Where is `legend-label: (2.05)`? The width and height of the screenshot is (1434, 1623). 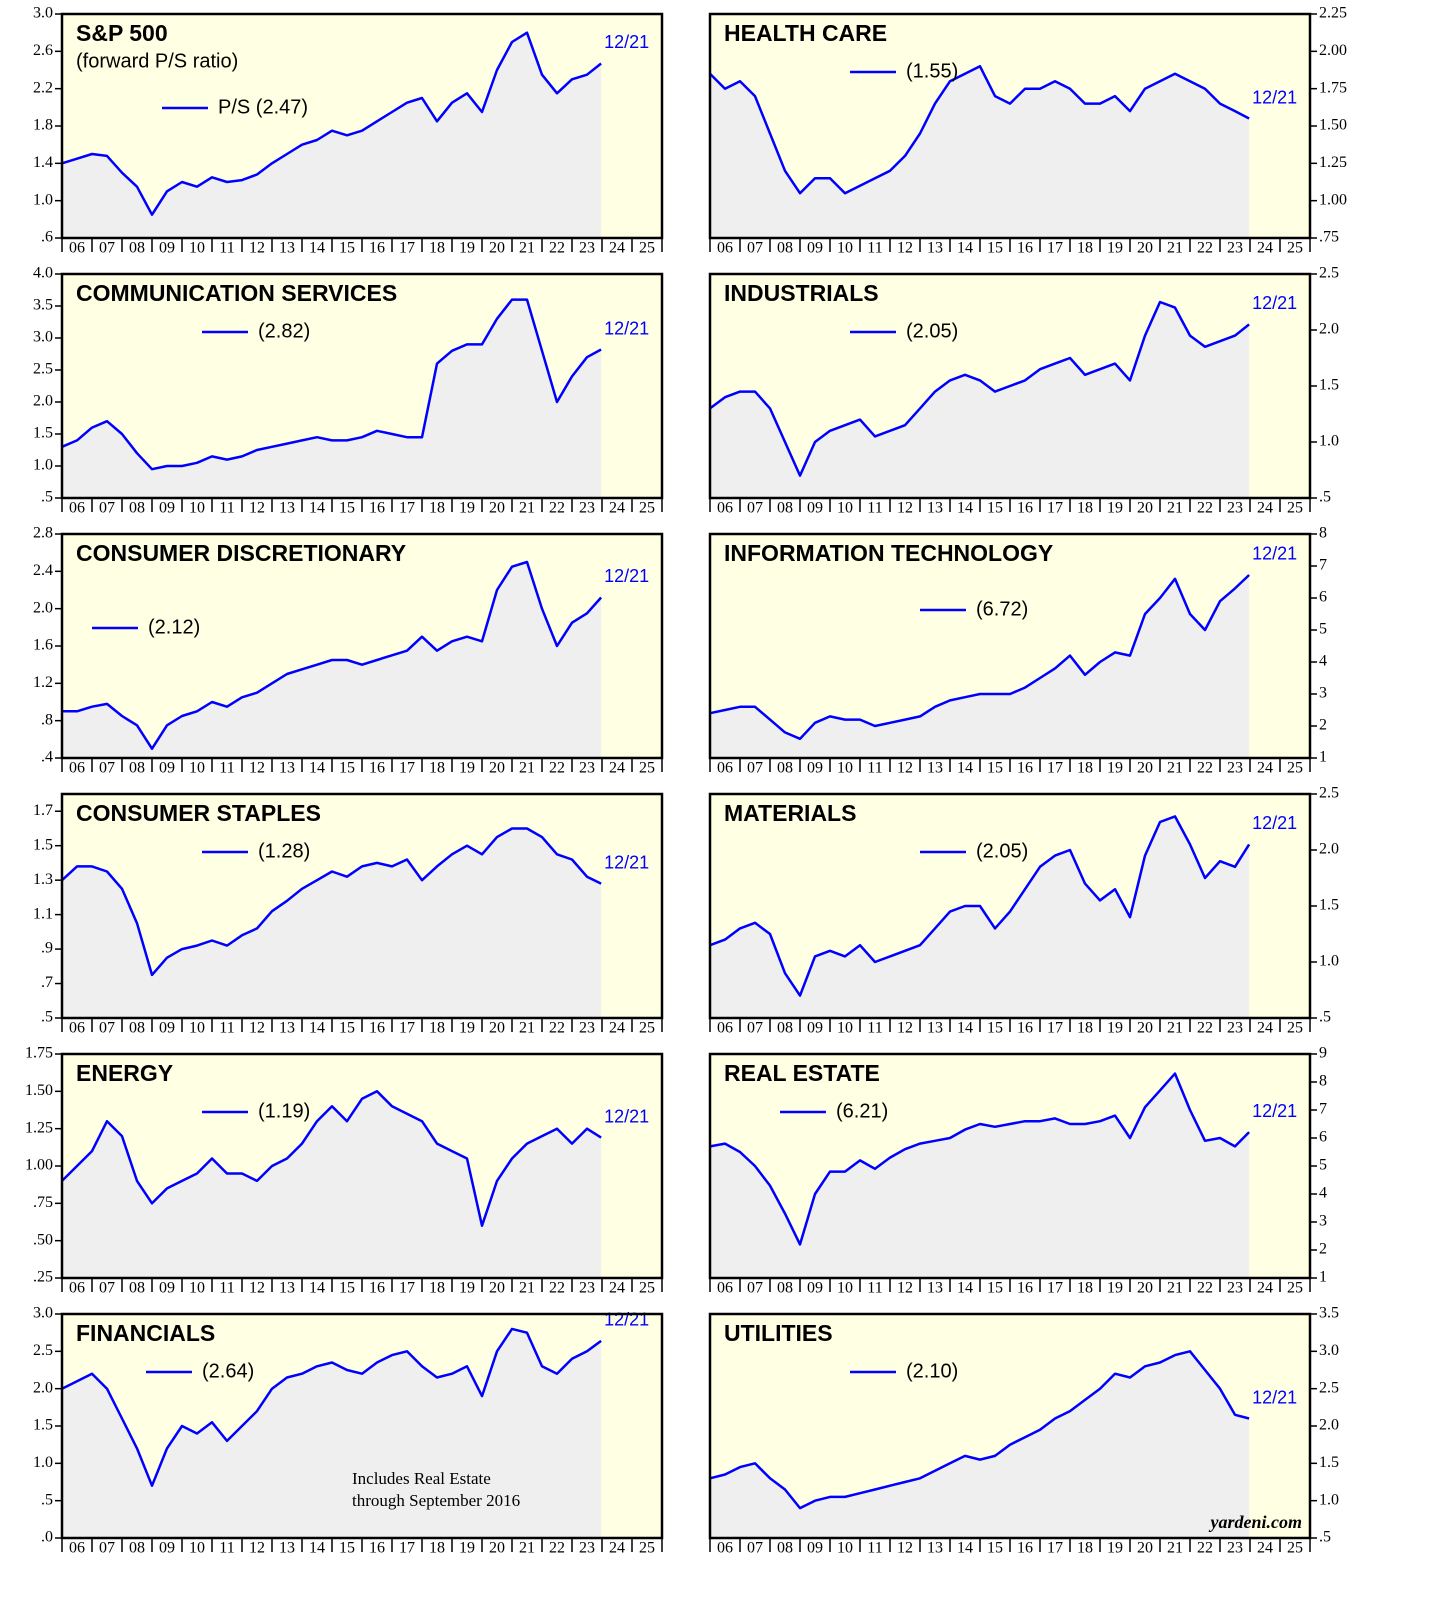
legend-label: (2.05) is located at coordinates (932, 331).